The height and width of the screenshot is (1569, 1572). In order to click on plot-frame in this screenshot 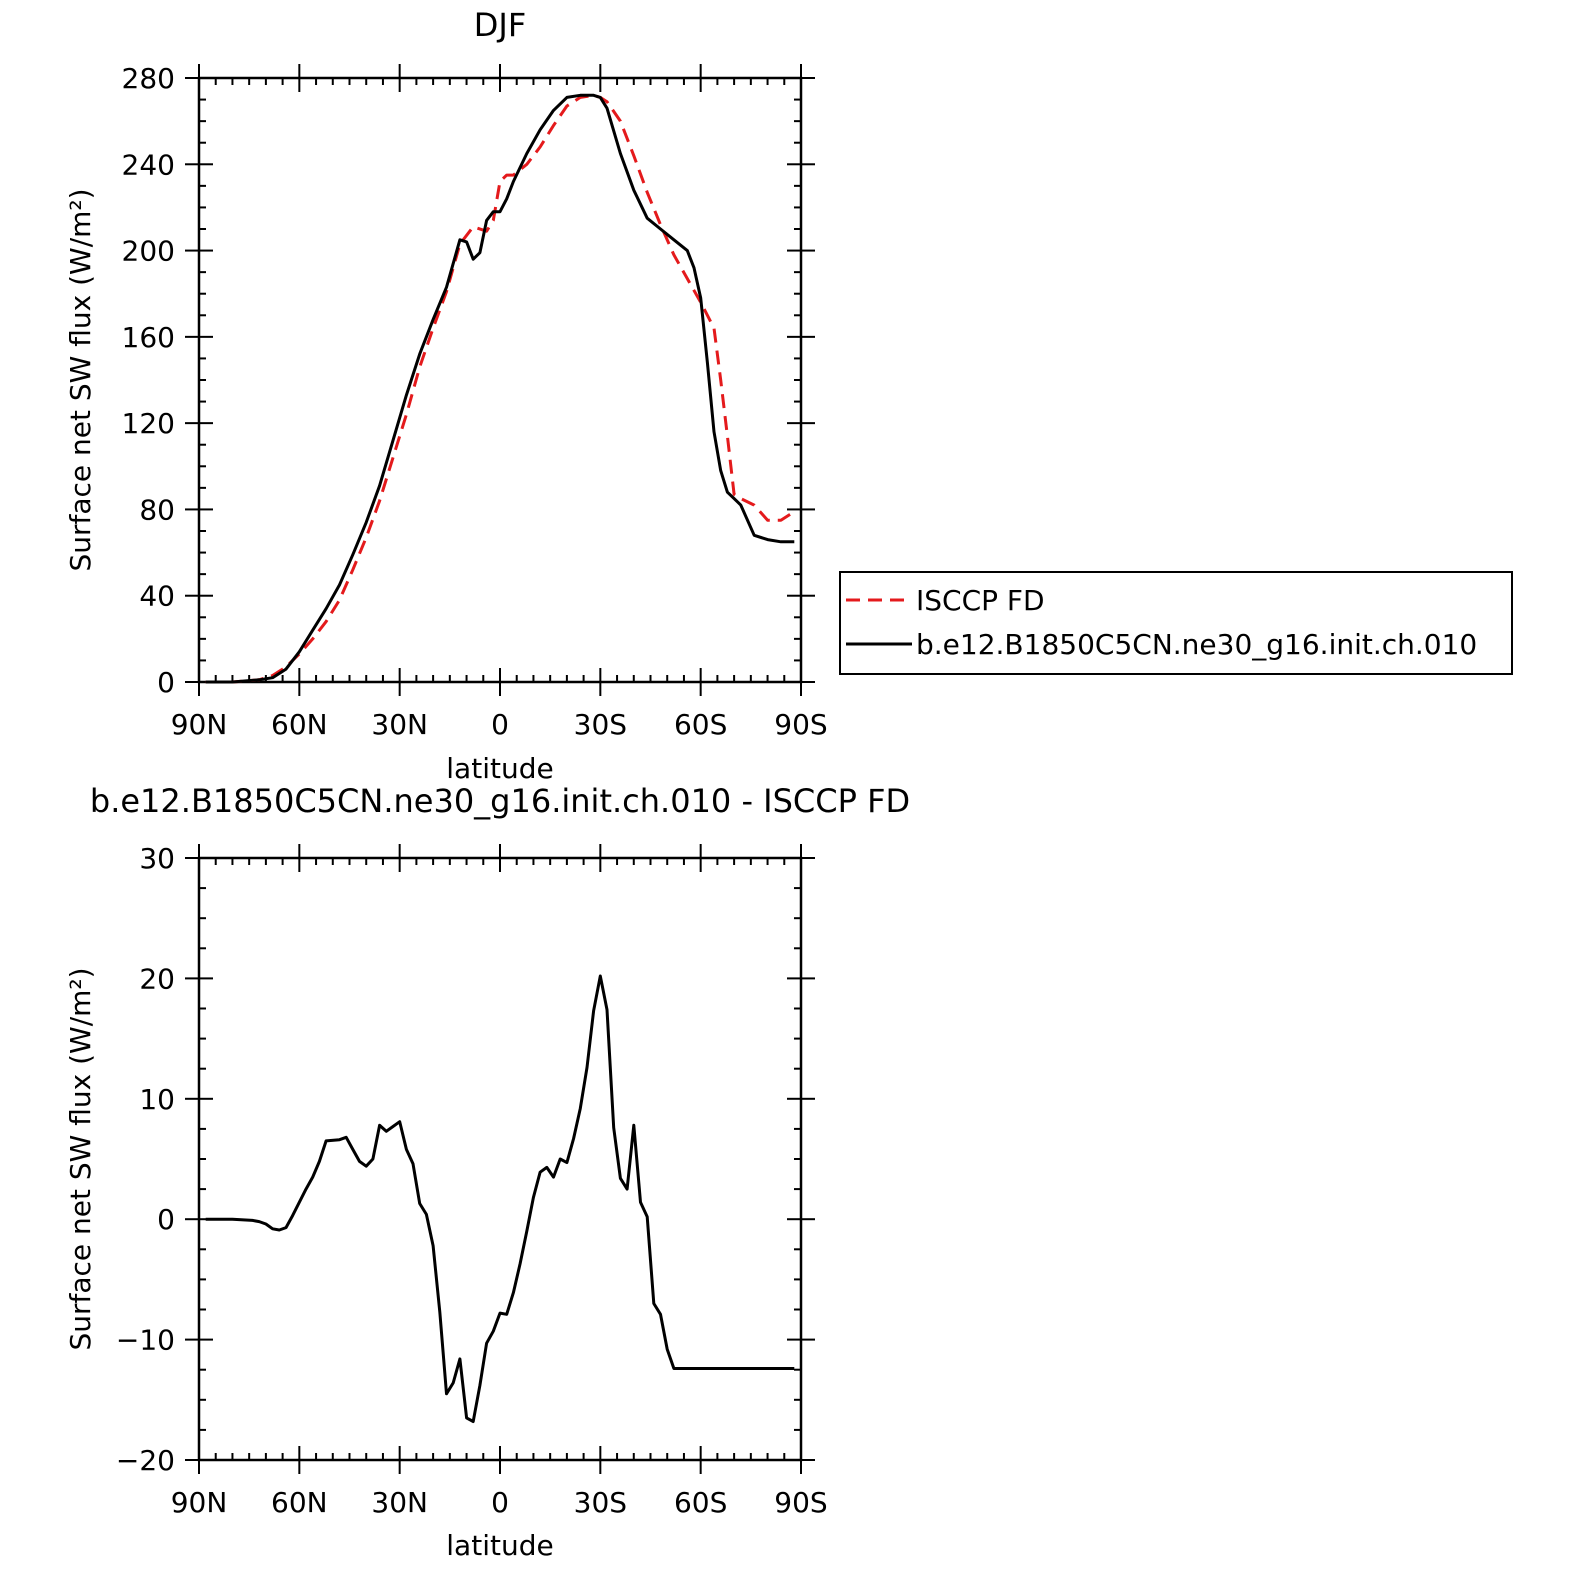, I will do `click(500, 380)`.